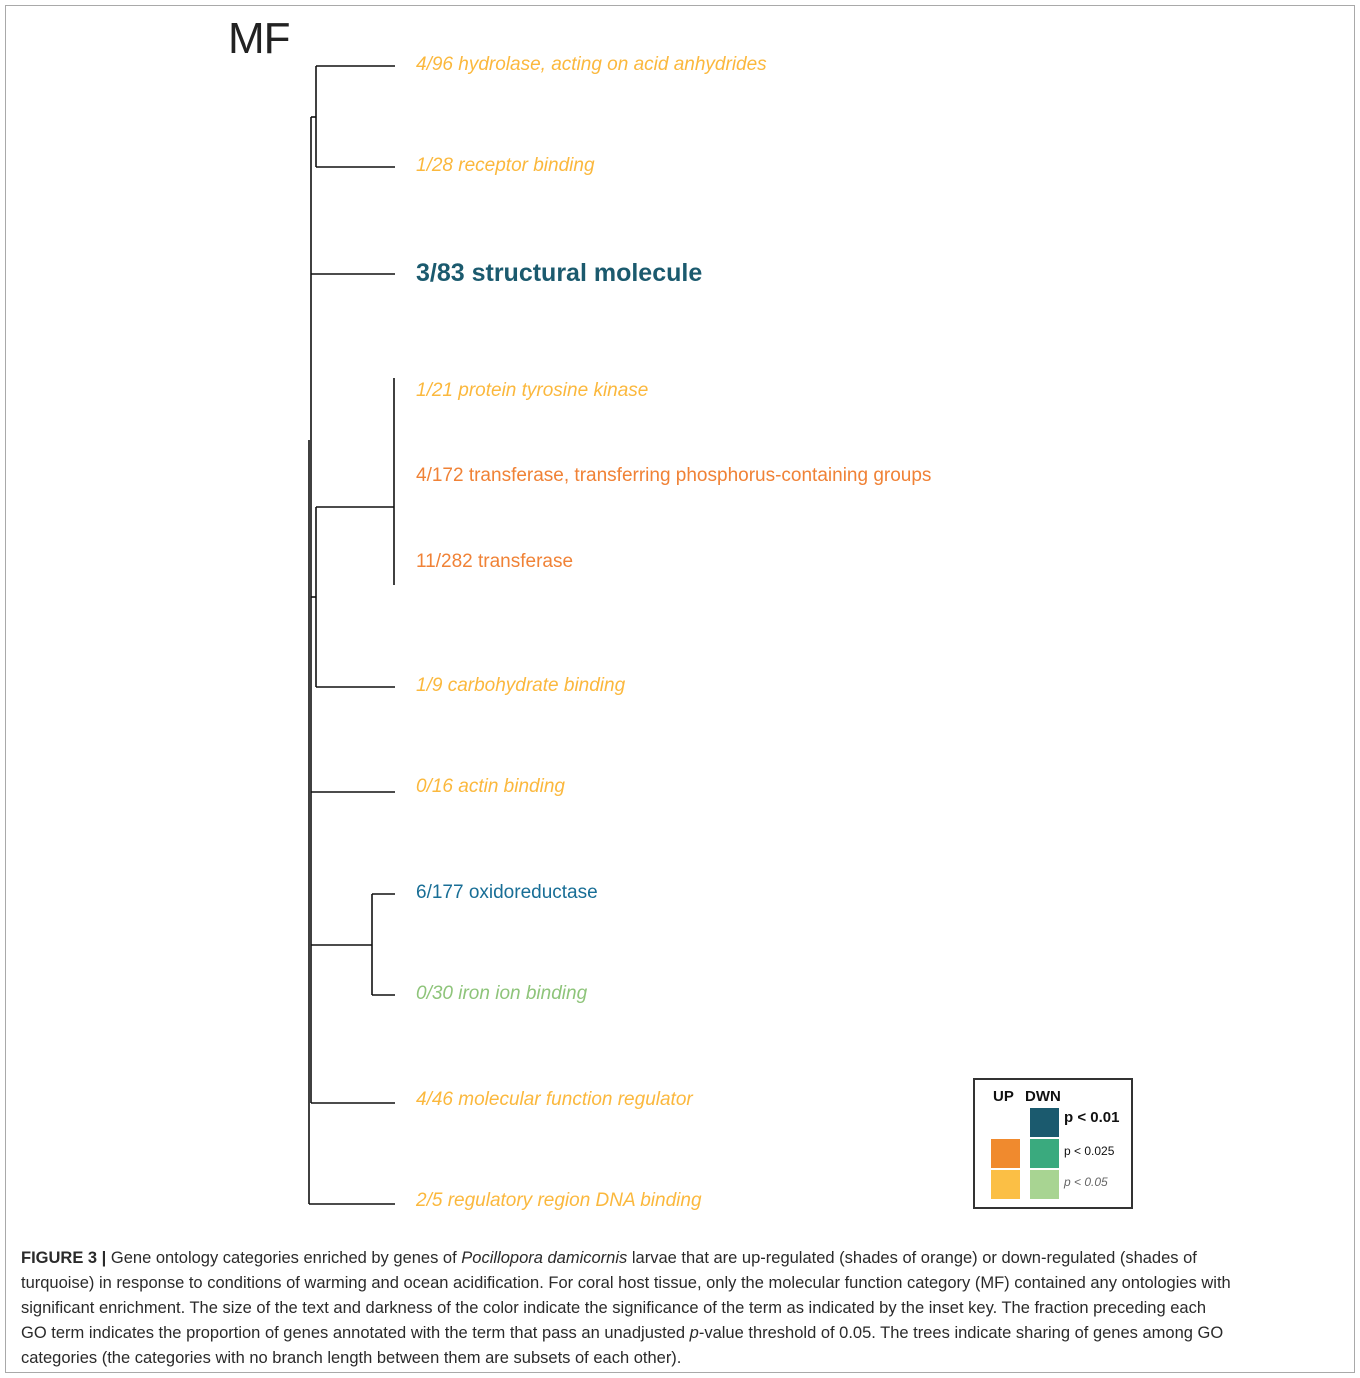 Image resolution: width=1360 pixels, height=1378 pixels. What do you see at coordinates (694, 1333) in the screenshot?
I see `caption-p-symbol: p` at bounding box center [694, 1333].